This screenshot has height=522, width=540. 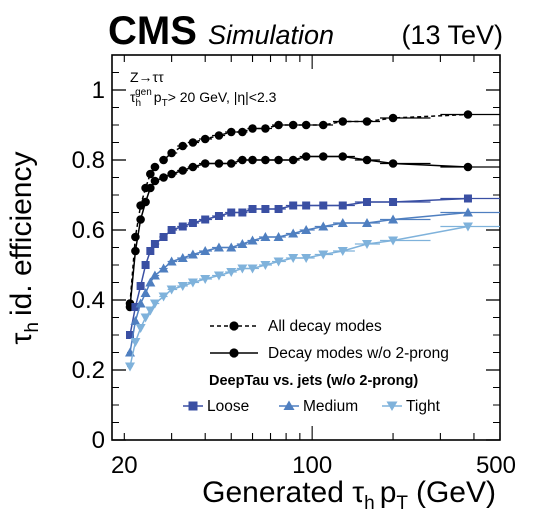 I want to click on x-axis-sub-h: h, so click(x=369, y=503).